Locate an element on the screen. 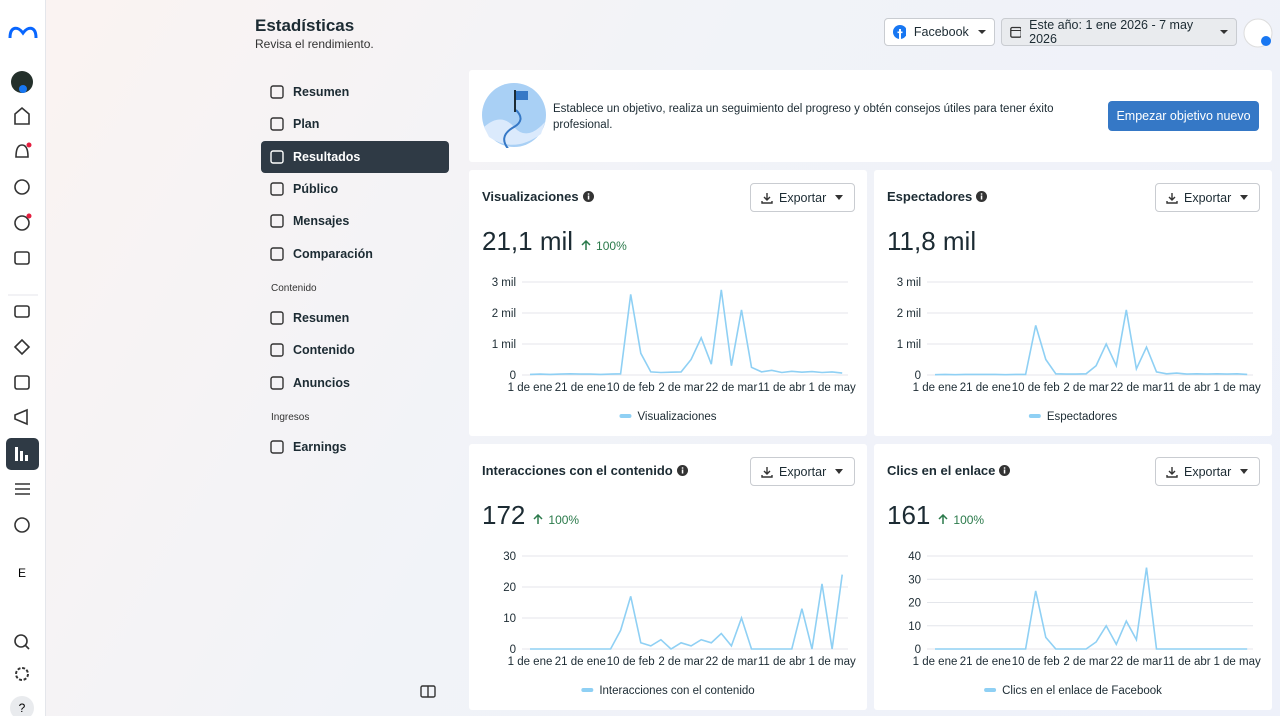 This screenshot has width=1280, height=716. nav-item: Contenido is located at coordinates (355, 350).